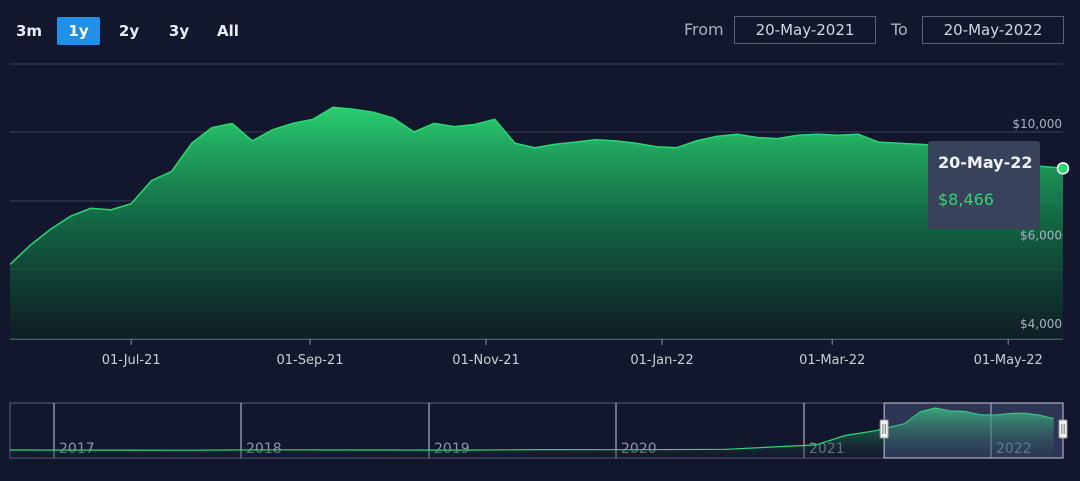 Image resolution: width=1080 pixels, height=481 pixels. Describe the element at coordinates (1041, 324) in the screenshot. I see `y-tick-label: $4,000` at that location.